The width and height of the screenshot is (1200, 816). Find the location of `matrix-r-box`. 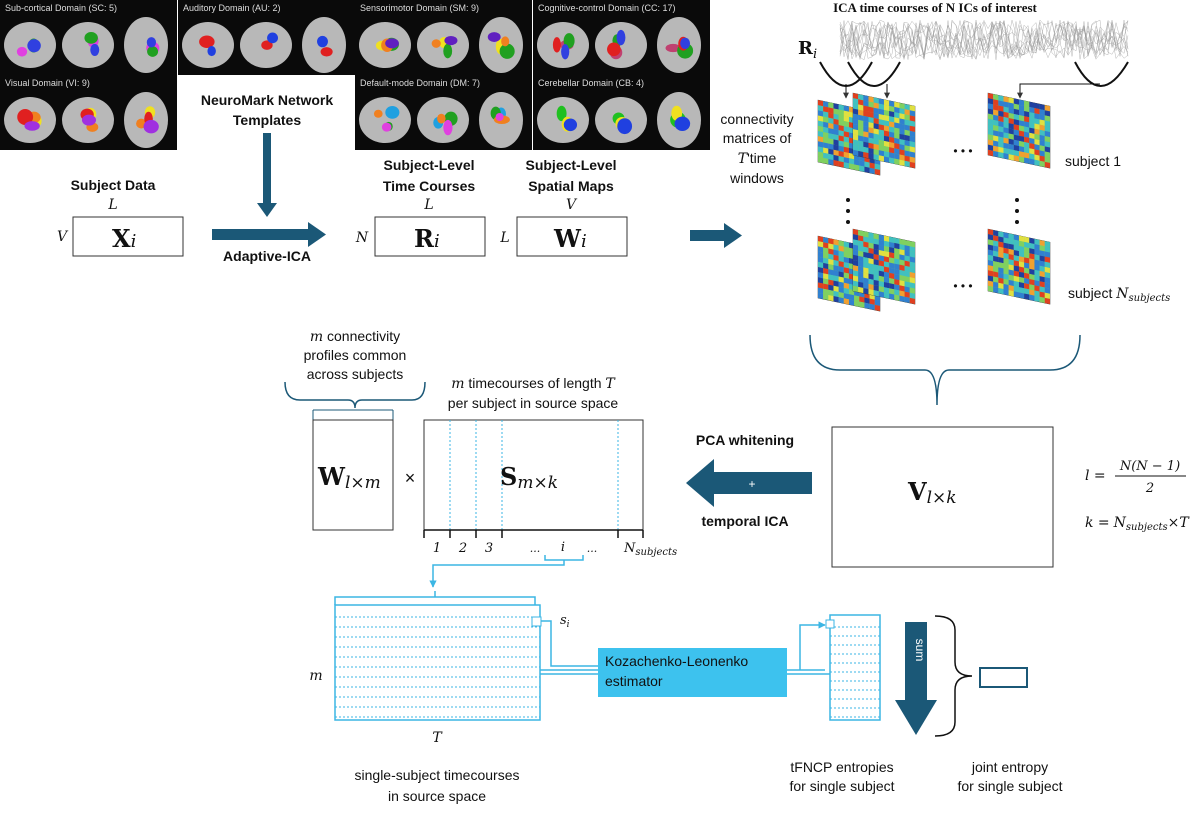

matrix-r-box is located at coordinates (430, 236).